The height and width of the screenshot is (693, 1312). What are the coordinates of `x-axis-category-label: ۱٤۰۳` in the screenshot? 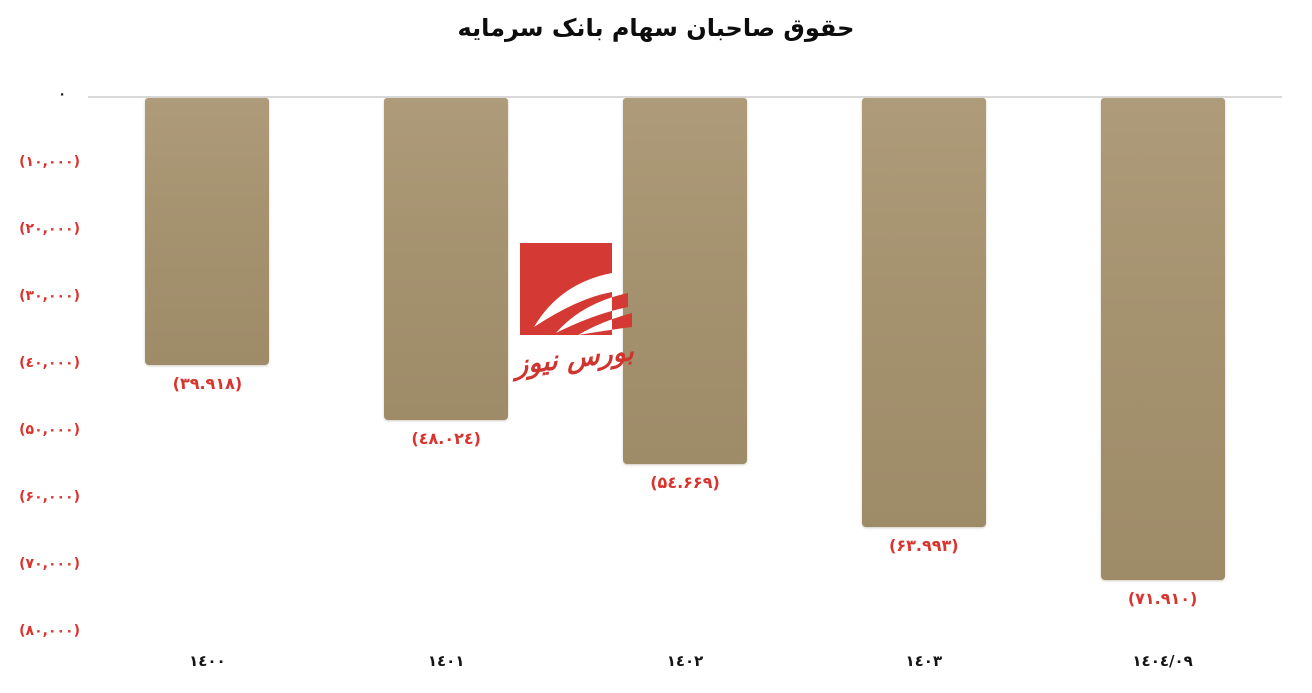 It's located at (924, 661).